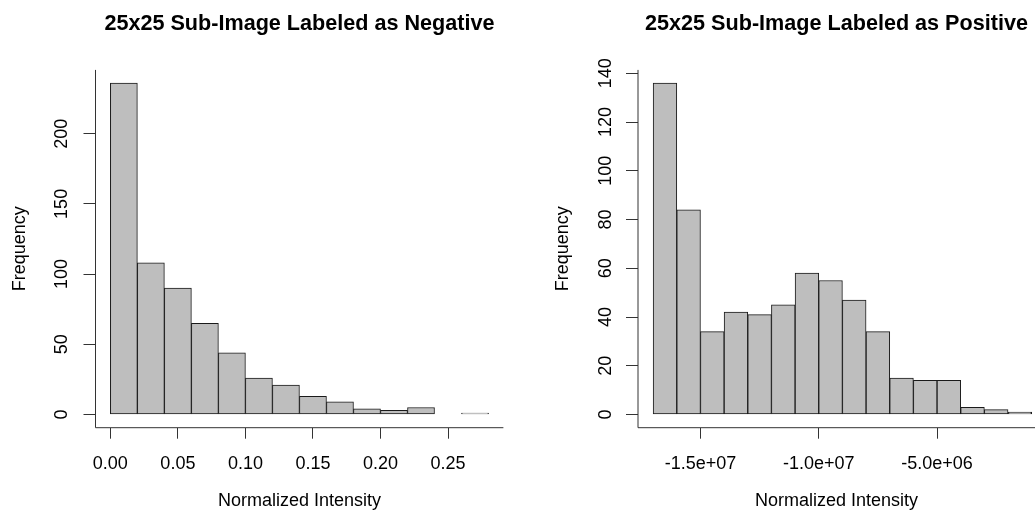 The width and height of the screenshot is (1035, 515). I want to click on y-tick-label: 80, so click(604, 219).